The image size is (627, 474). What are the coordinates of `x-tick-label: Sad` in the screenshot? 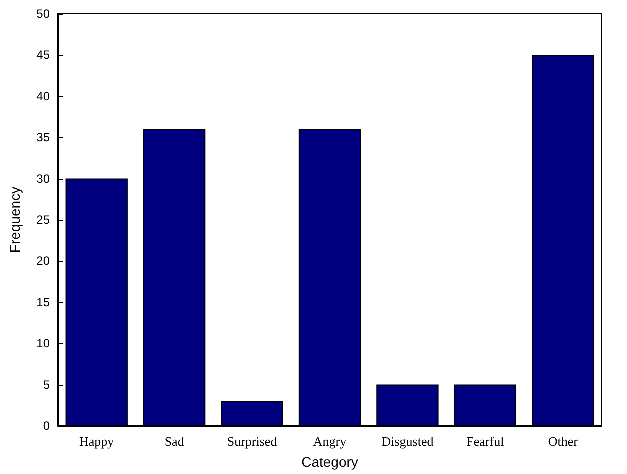 It's located at (174, 441).